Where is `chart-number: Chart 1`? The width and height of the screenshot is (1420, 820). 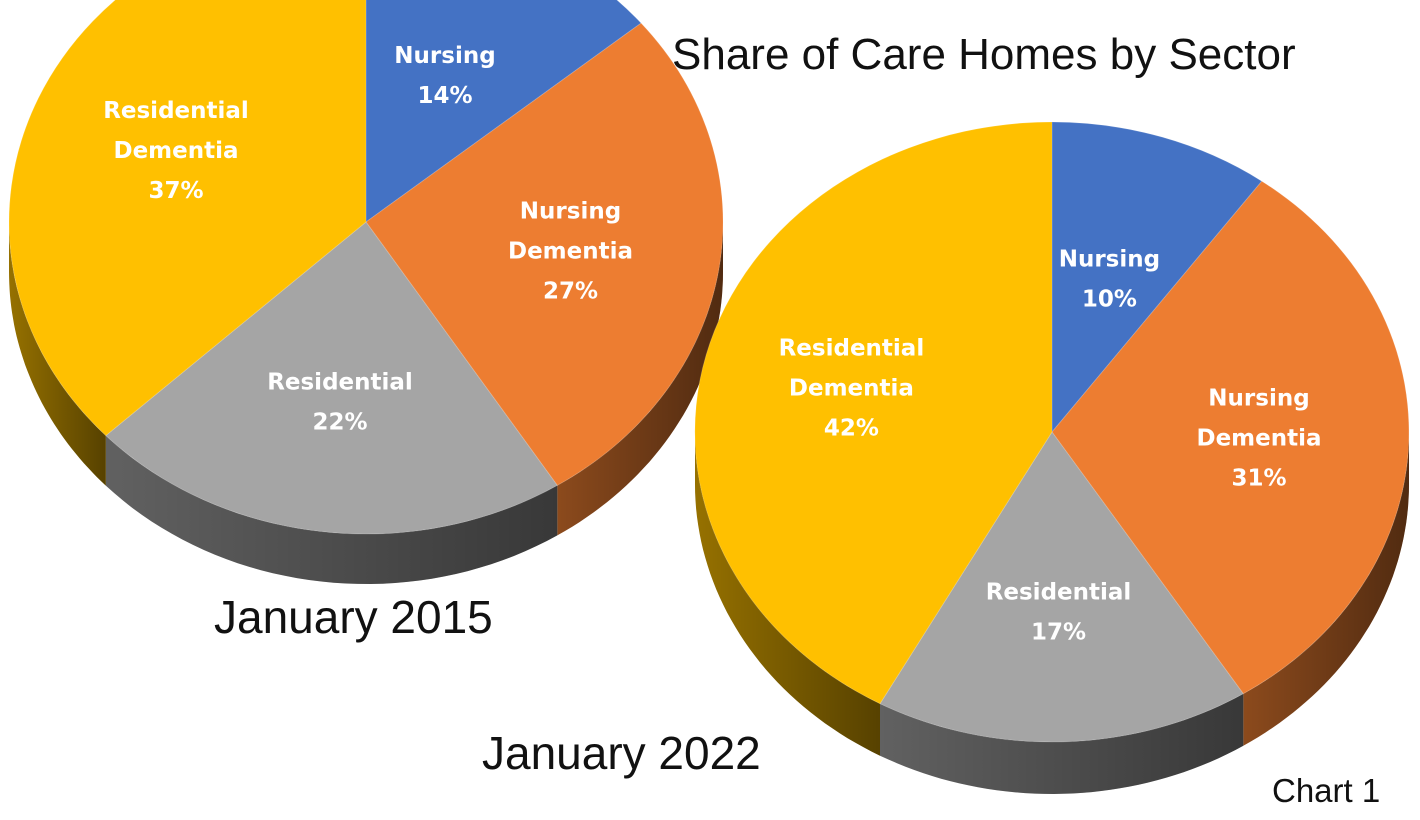
chart-number: Chart 1 is located at coordinates (1326, 790).